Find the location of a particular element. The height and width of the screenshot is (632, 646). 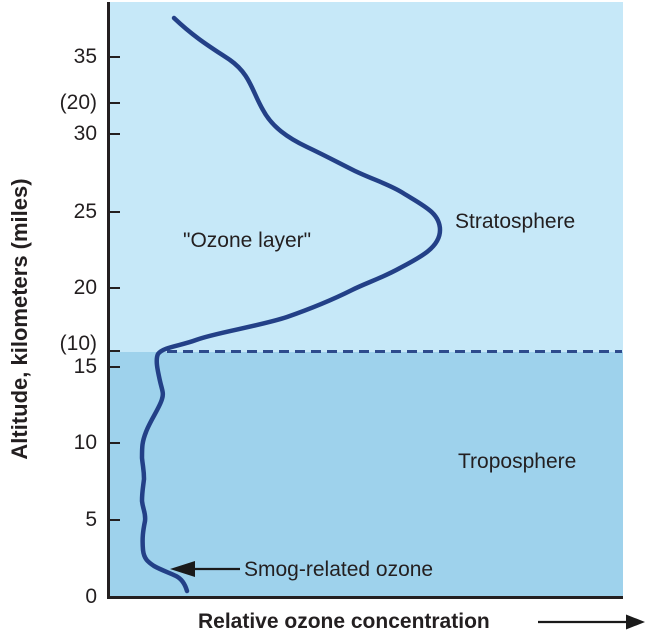

x-axis-arrow-icon is located at coordinates (591, 622).